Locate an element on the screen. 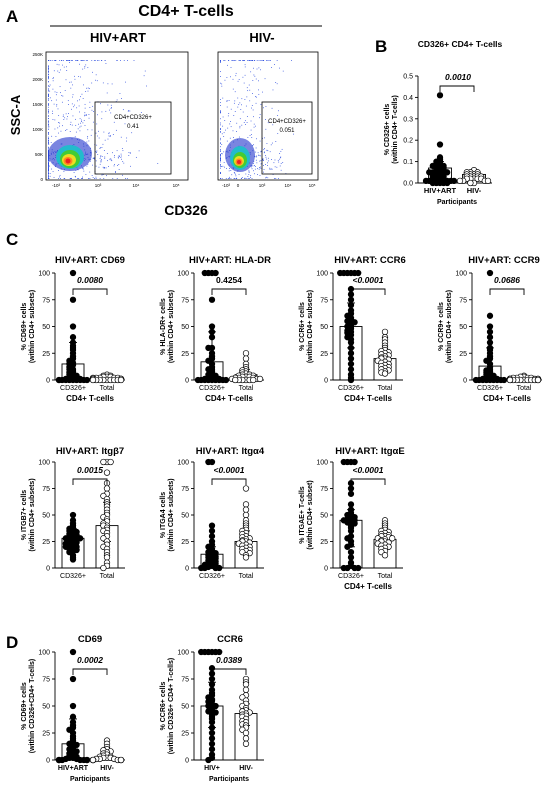 This screenshot has width=550, height=793. panel-a-ylabel: SSC-A is located at coordinates (15, 114).